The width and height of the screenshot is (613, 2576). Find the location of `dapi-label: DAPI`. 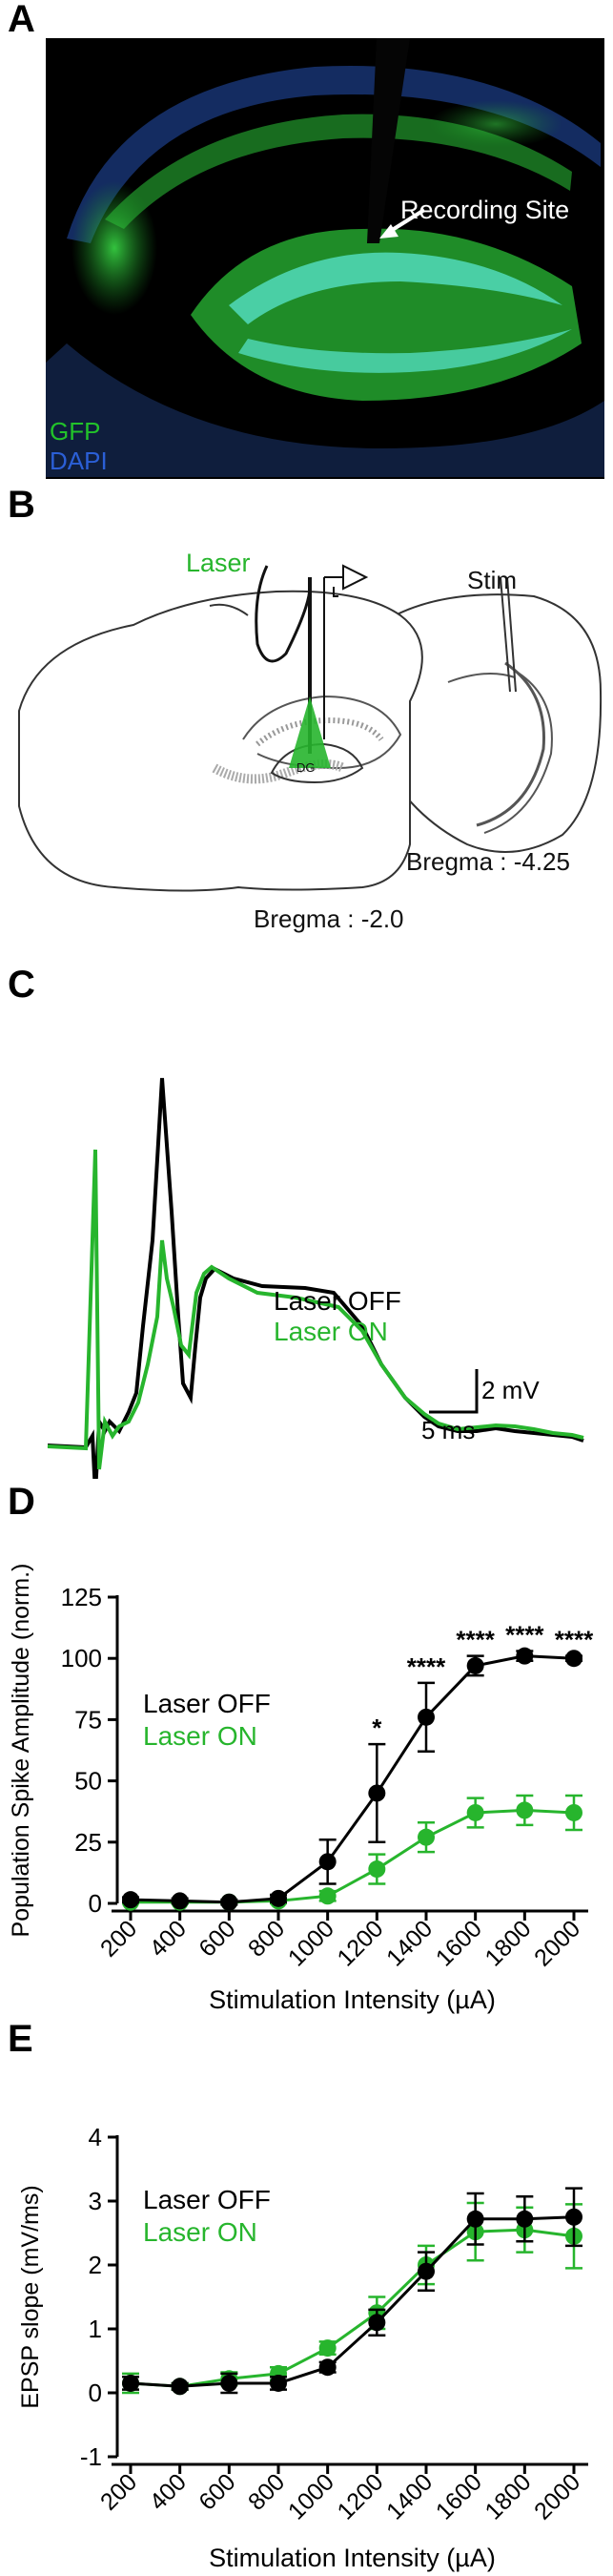

dapi-label: DAPI is located at coordinates (79, 461).